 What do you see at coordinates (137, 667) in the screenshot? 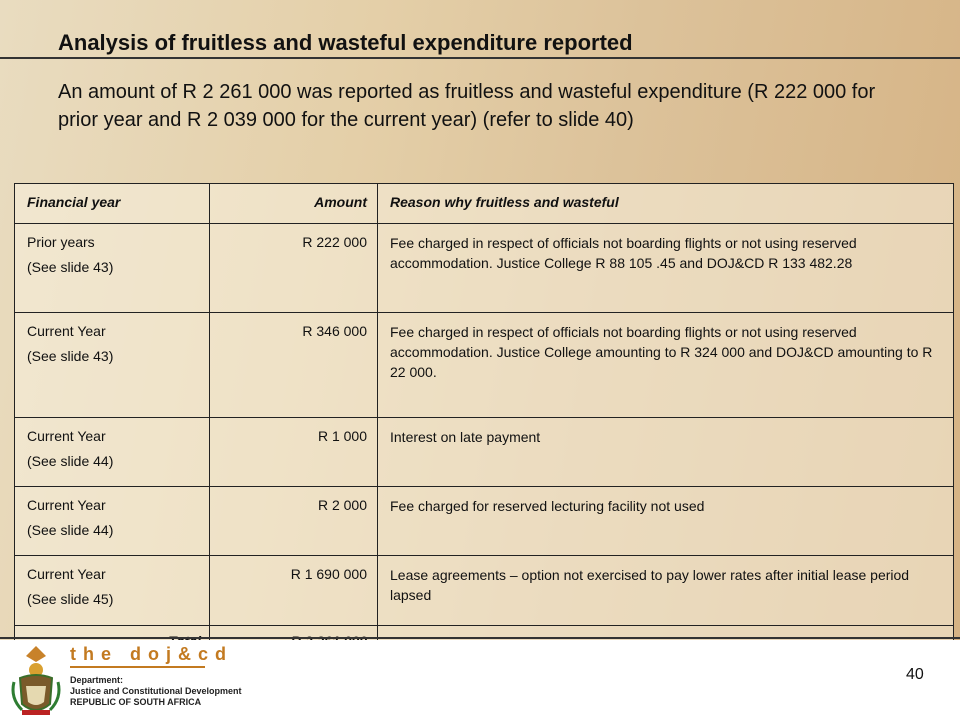
I see `logo-rule` at bounding box center [137, 667].